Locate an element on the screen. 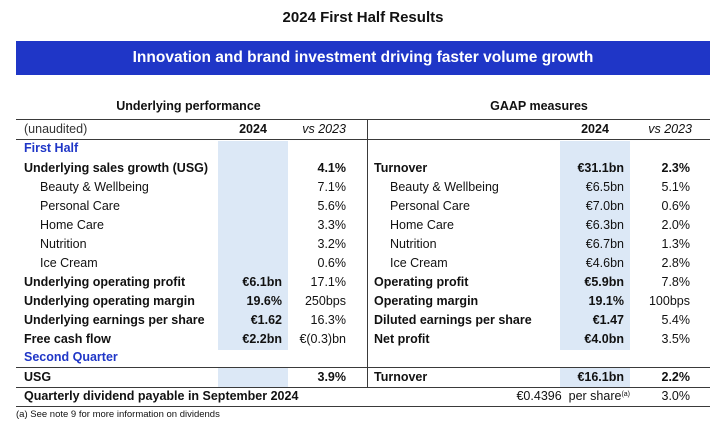 This screenshot has height=429, width=726. q2-left-vs: 3.9% is located at coordinates (332, 377).